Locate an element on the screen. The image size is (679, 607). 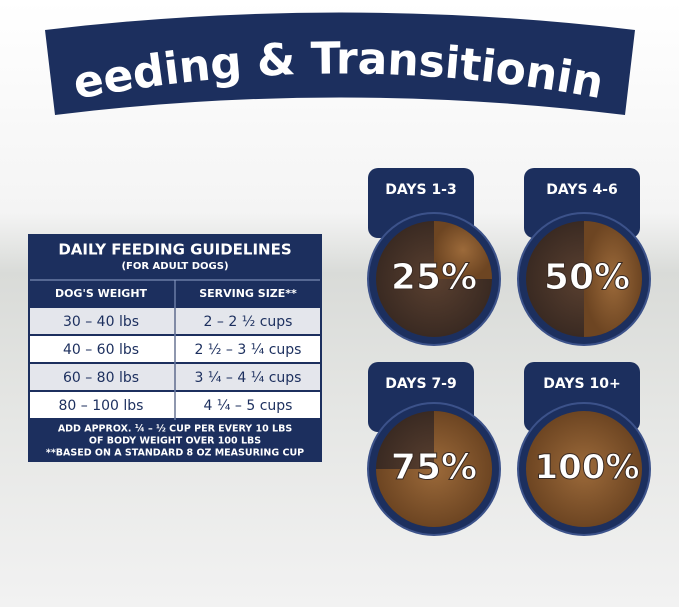
table-cell: 30 – 40 lbs is located at coordinates (101, 322).